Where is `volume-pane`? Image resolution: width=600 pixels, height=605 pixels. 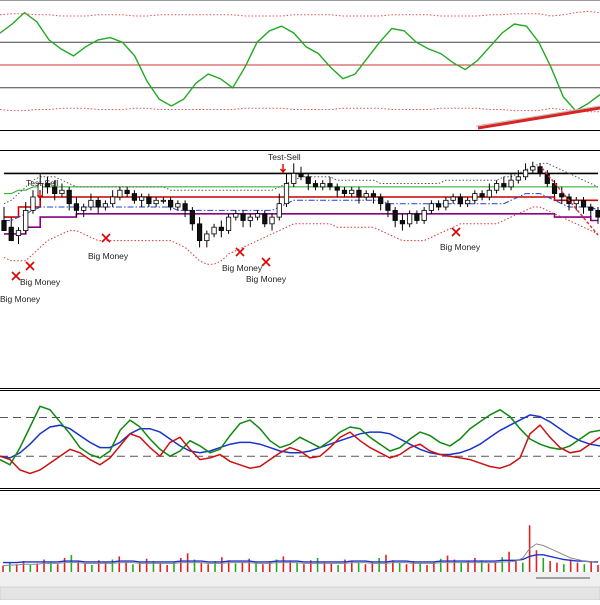 volume-pane is located at coordinates (300, 548).